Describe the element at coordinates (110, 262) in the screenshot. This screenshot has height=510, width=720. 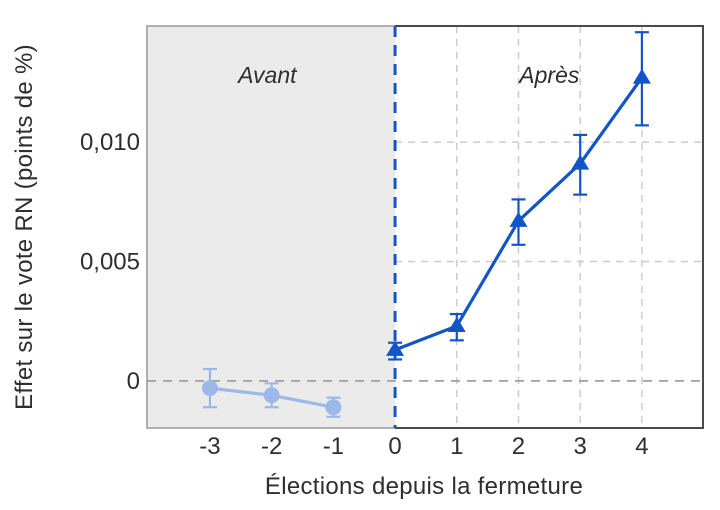
I see `y-tick-label: 0,005` at that location.